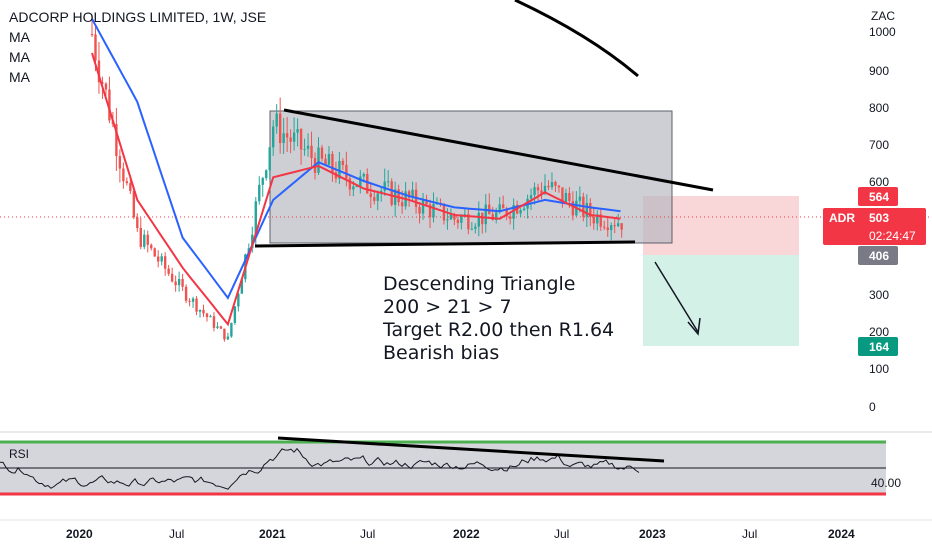  What do you see at coordinates (878, 346) in the screenshot?
I see `lower-price-tag` at bounding box center [878, 346].